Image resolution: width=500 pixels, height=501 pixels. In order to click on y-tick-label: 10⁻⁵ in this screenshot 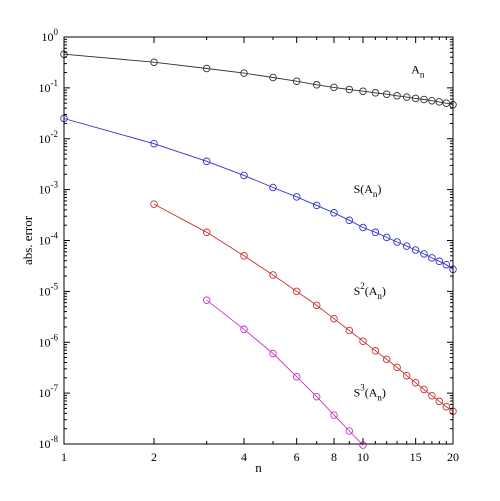, I will do `click(49, 289)`.